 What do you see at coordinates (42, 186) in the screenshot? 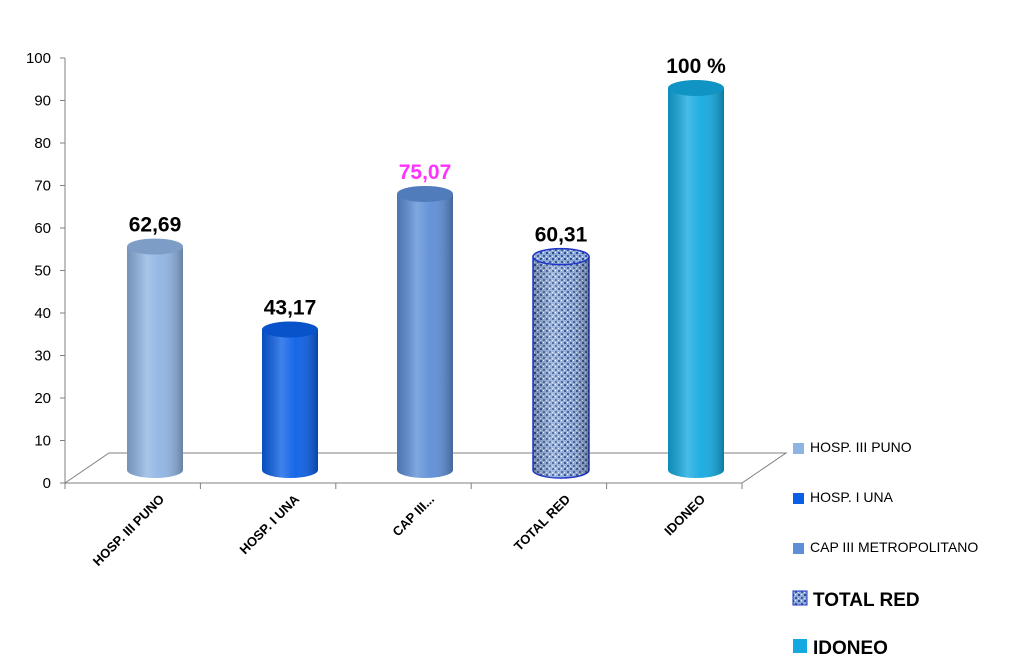
I see `y-tick-label: 70` at bounding box center [42, 186].